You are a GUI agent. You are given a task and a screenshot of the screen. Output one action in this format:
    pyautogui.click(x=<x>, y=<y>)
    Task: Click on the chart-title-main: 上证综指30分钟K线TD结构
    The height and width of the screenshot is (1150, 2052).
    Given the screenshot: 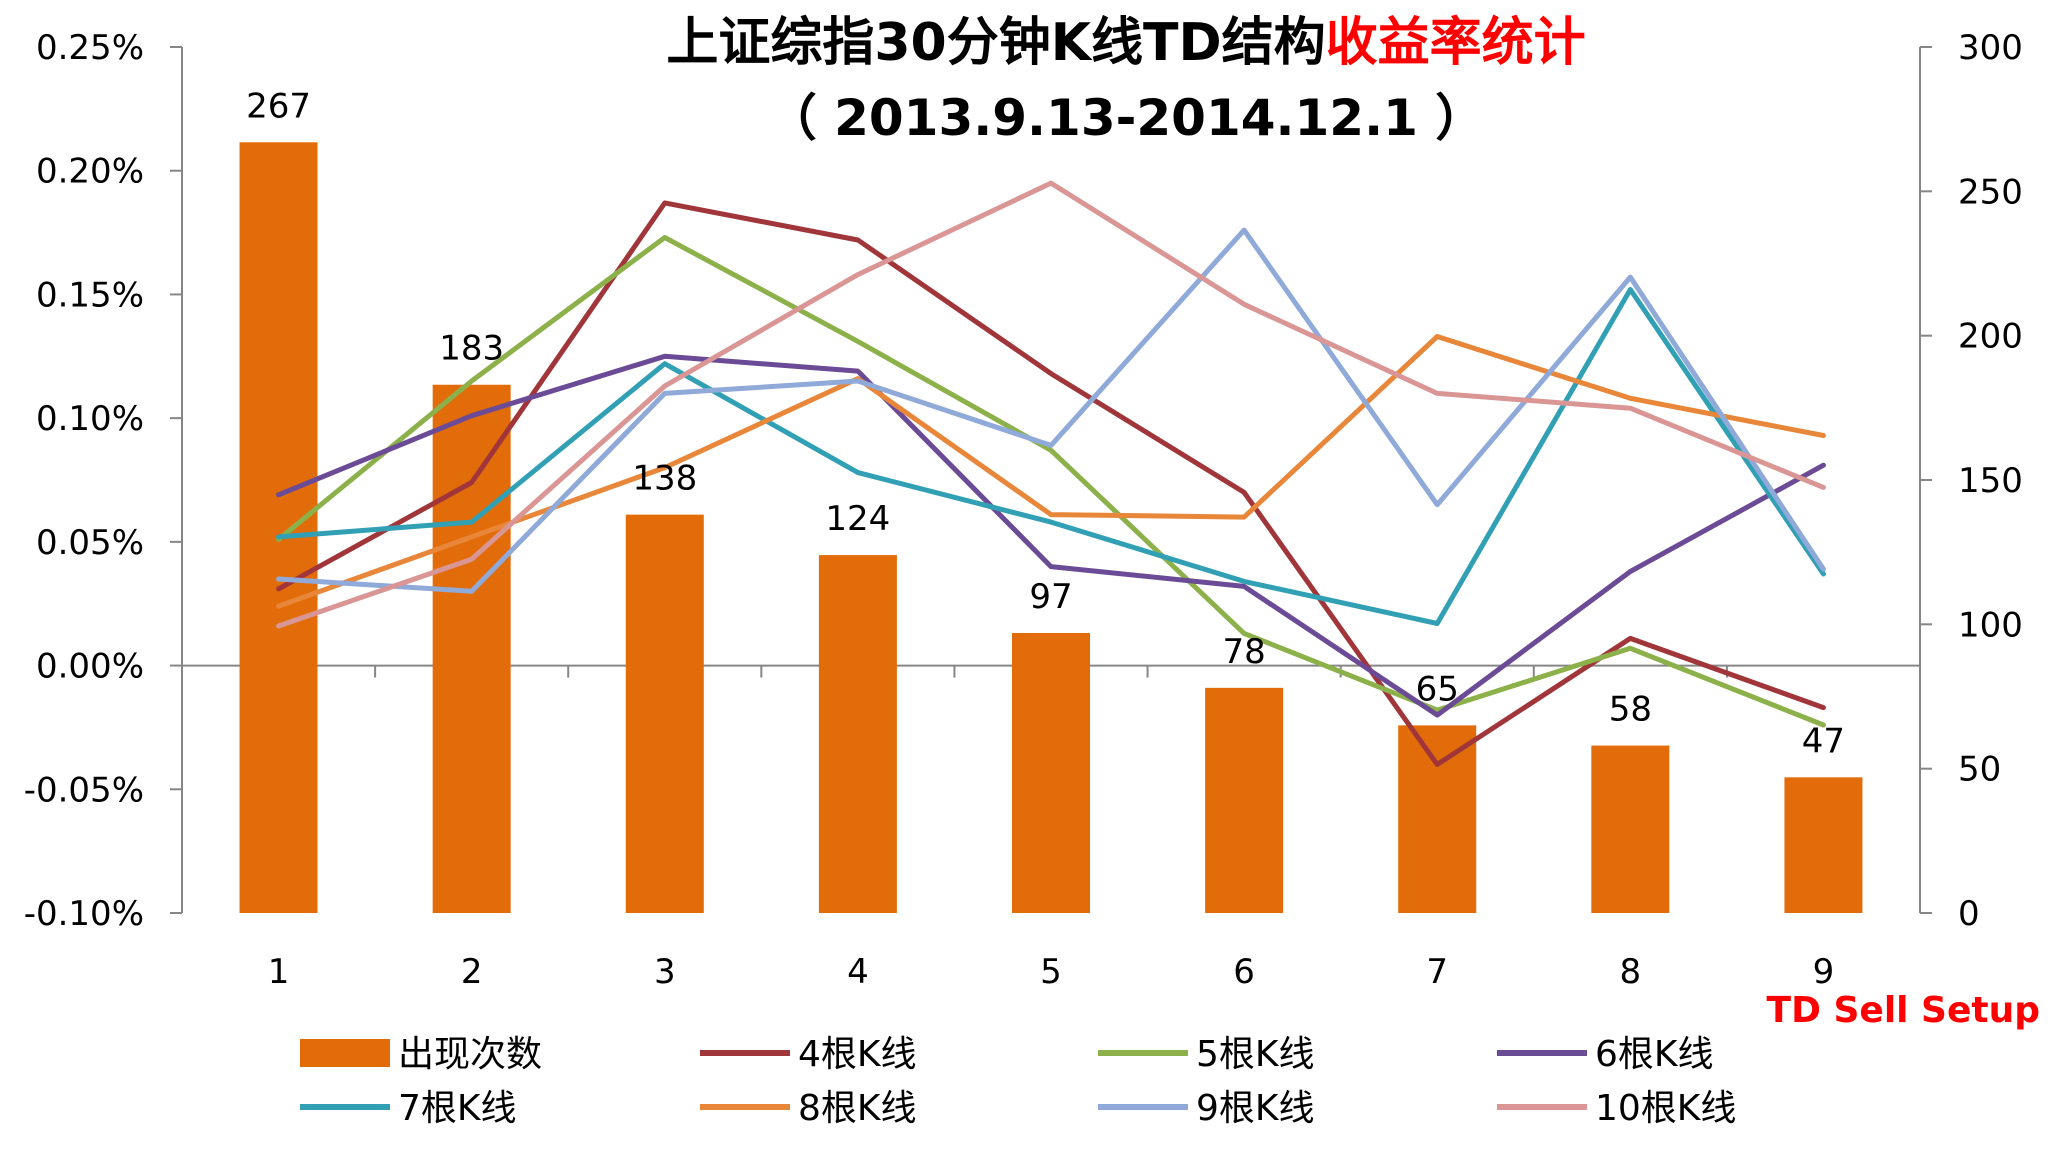 What is the action you would take?
    pyautogui.click(x=995, y=43)
    